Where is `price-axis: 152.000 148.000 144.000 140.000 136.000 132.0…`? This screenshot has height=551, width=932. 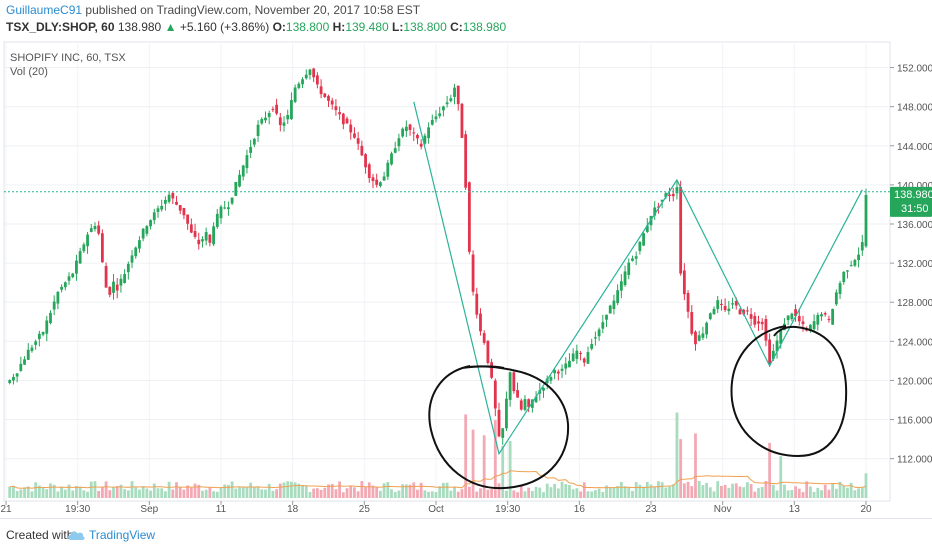 price-axis: 152.000 148.000 144.000 140.000 136.000 132.0… is located at coordinates (911, 265).